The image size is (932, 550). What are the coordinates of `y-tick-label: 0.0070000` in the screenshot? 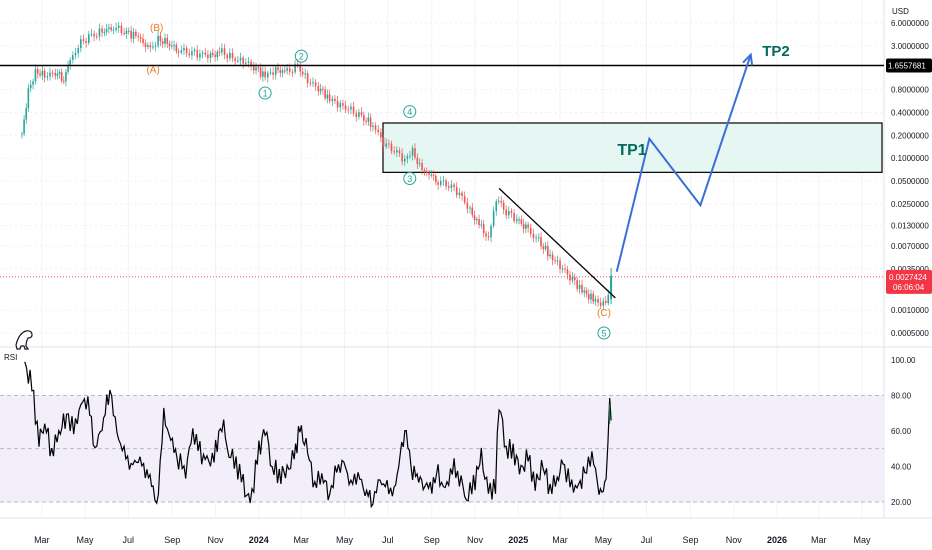 It's located at (910, 246).